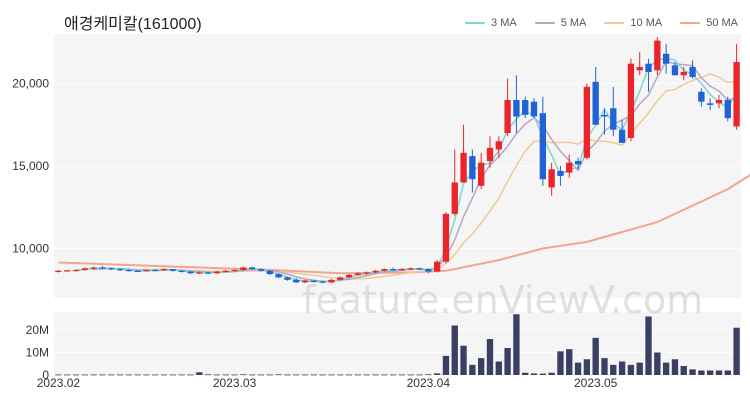 This screenshot has width=750, height=400. I want to click on price-tick-label: 15,000, so click(30, 166).